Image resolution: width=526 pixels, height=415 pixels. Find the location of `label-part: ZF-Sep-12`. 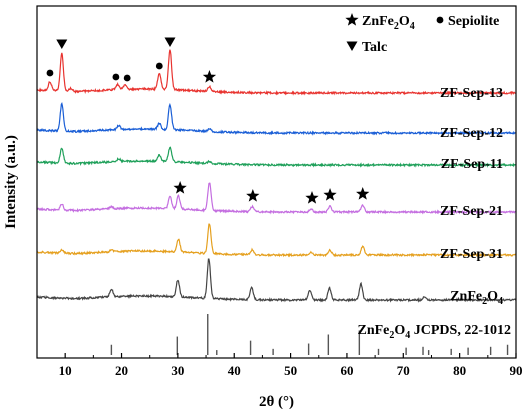

label-part: ZF-Sep-12 is located at coordinates (471, 133).